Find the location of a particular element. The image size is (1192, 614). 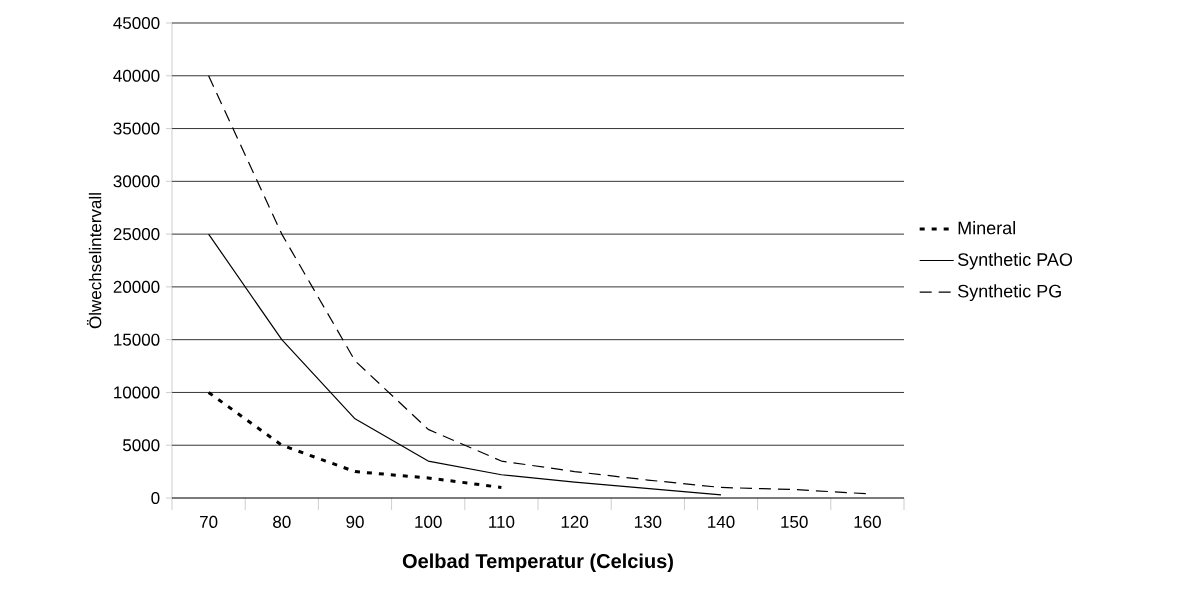

y-tick-label: 35000 is located at coordinates (136, 128).